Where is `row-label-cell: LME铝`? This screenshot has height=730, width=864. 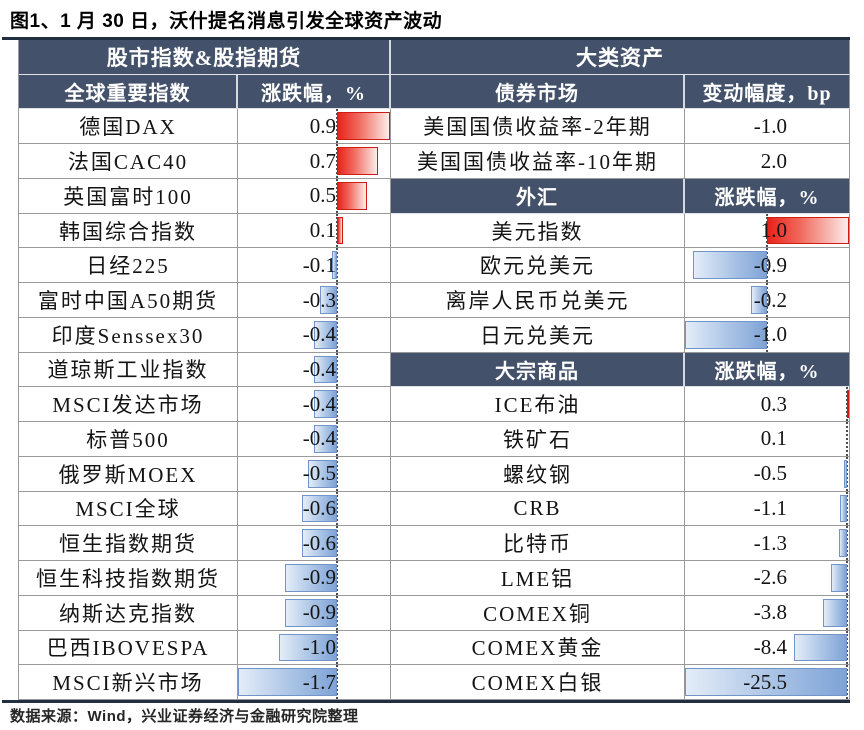
row-label-cell: LME铝 is located at coordinates (538, 578).